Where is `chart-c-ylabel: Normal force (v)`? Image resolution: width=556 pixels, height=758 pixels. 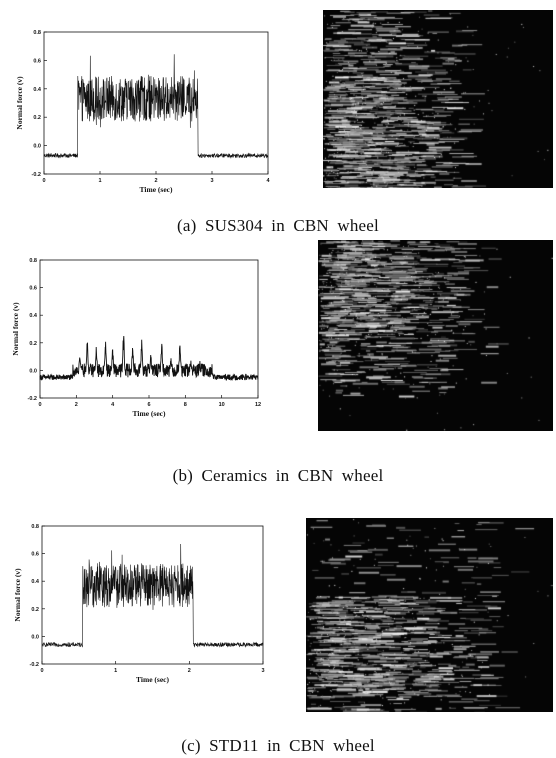 chart-c-ylabel: Normal force (v) is located at coordinates (17, 595).